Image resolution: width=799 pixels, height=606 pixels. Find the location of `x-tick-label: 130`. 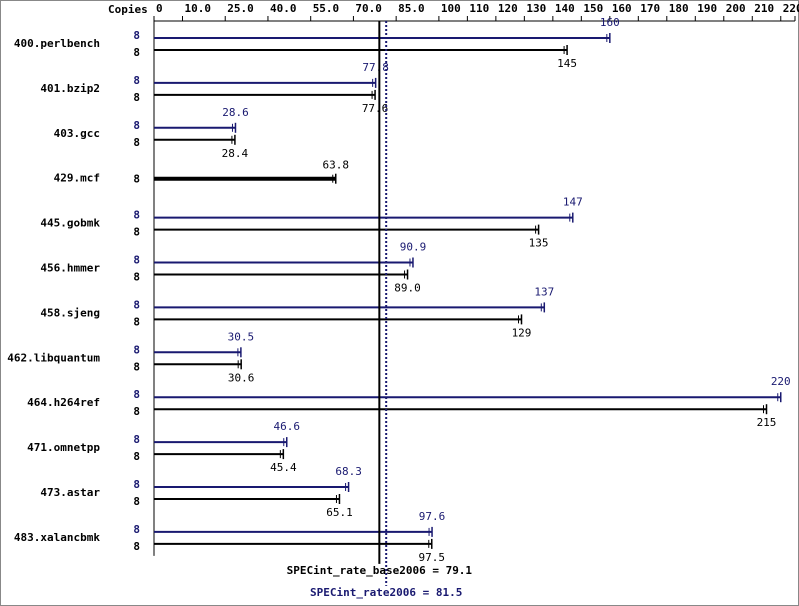

x-tick-label: 130 is located at coordinates (536, 8).